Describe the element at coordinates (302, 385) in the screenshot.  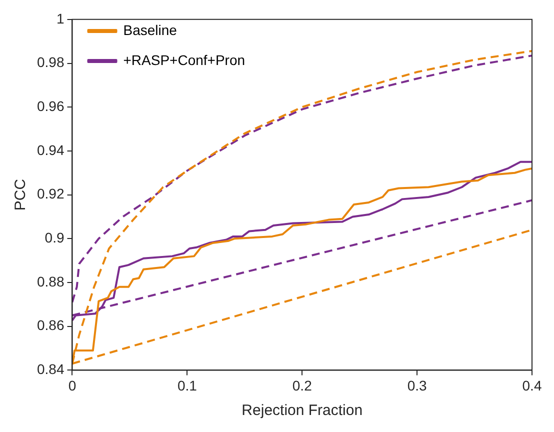
I see `x-tick-label: 0.2` at that location.